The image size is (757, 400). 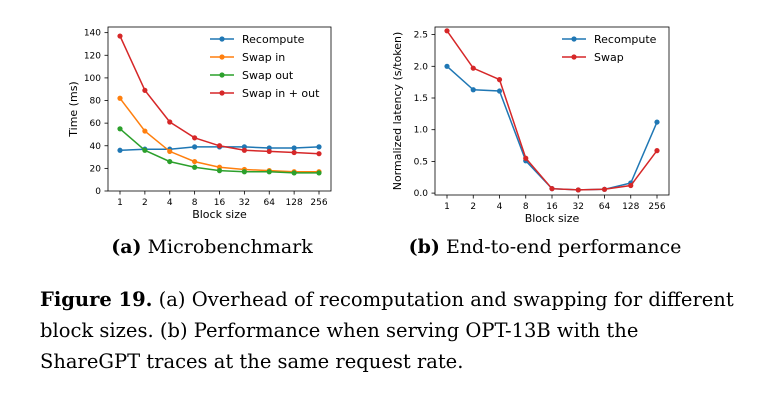 I want to click on y-tick-label: 40, so click(x=96, y=147).